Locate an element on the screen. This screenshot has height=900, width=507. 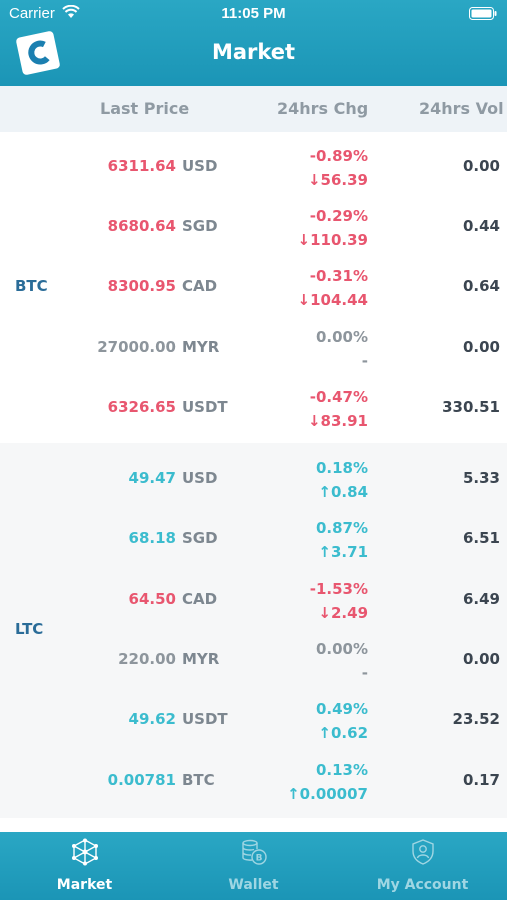
status-bar: Carrier 11:05 PM is located at coordinates (253, 14).